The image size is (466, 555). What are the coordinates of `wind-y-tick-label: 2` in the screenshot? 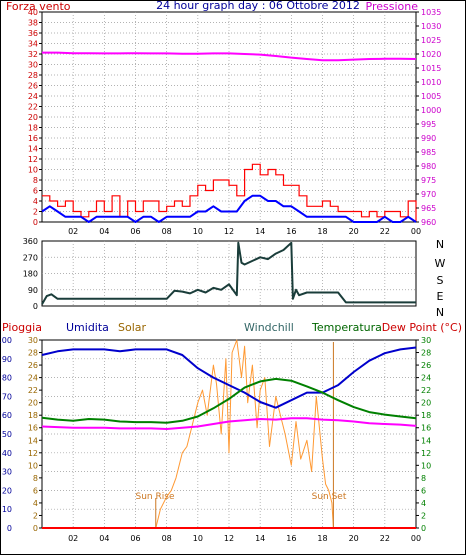 It's located at (35, 212).